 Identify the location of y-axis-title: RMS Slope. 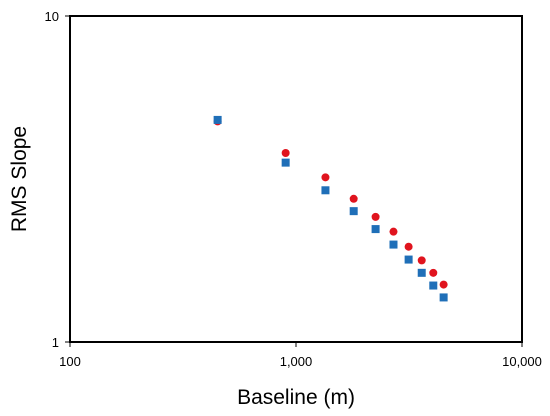
(19, 179).